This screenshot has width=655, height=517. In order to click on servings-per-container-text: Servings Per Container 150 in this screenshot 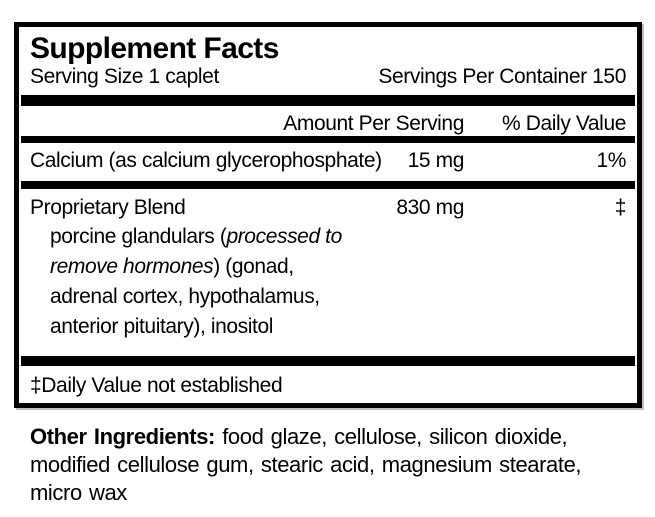, I will do `click(502, 76)`.